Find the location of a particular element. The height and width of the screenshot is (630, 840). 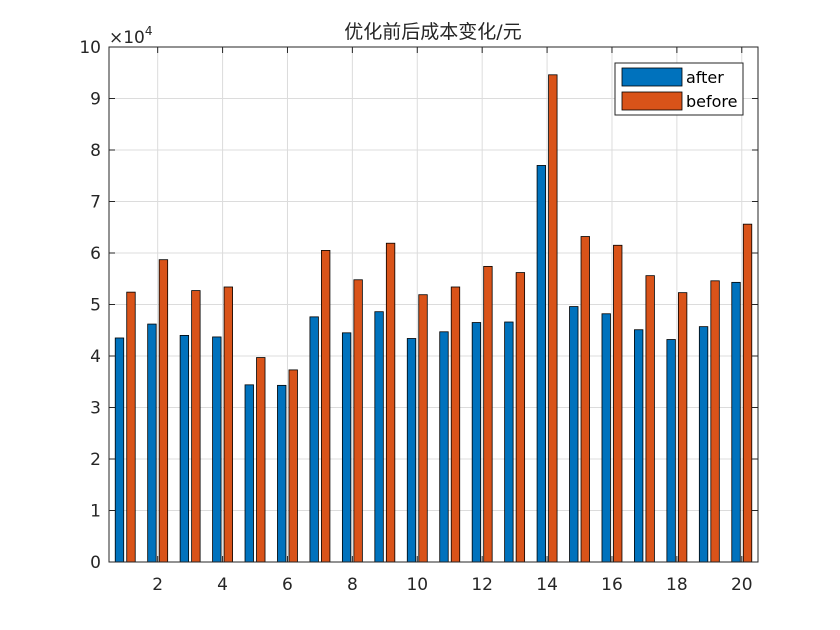

y-tick-label: 1 is located at coordinates (95, 512).